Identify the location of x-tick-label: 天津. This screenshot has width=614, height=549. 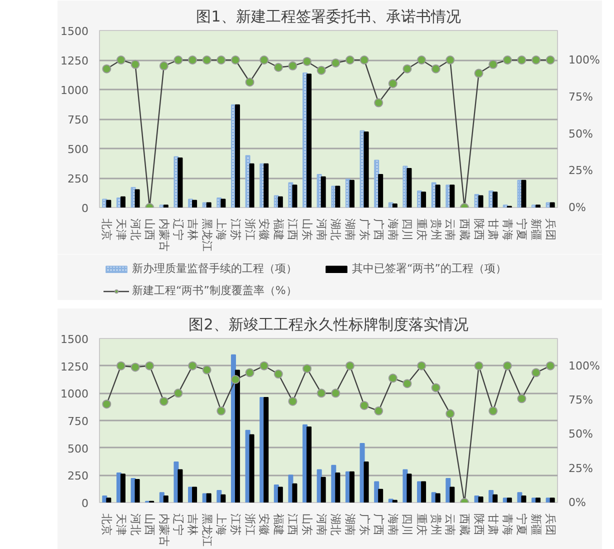
(121, 525).